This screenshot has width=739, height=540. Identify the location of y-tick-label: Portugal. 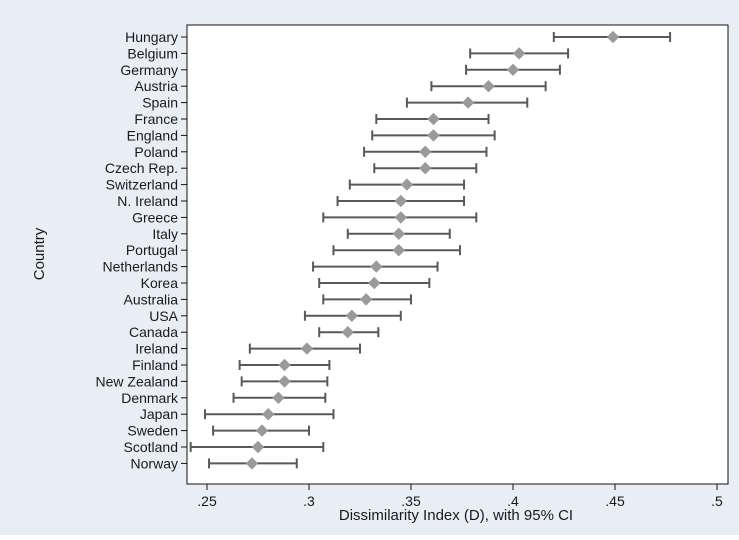
(152, 250).